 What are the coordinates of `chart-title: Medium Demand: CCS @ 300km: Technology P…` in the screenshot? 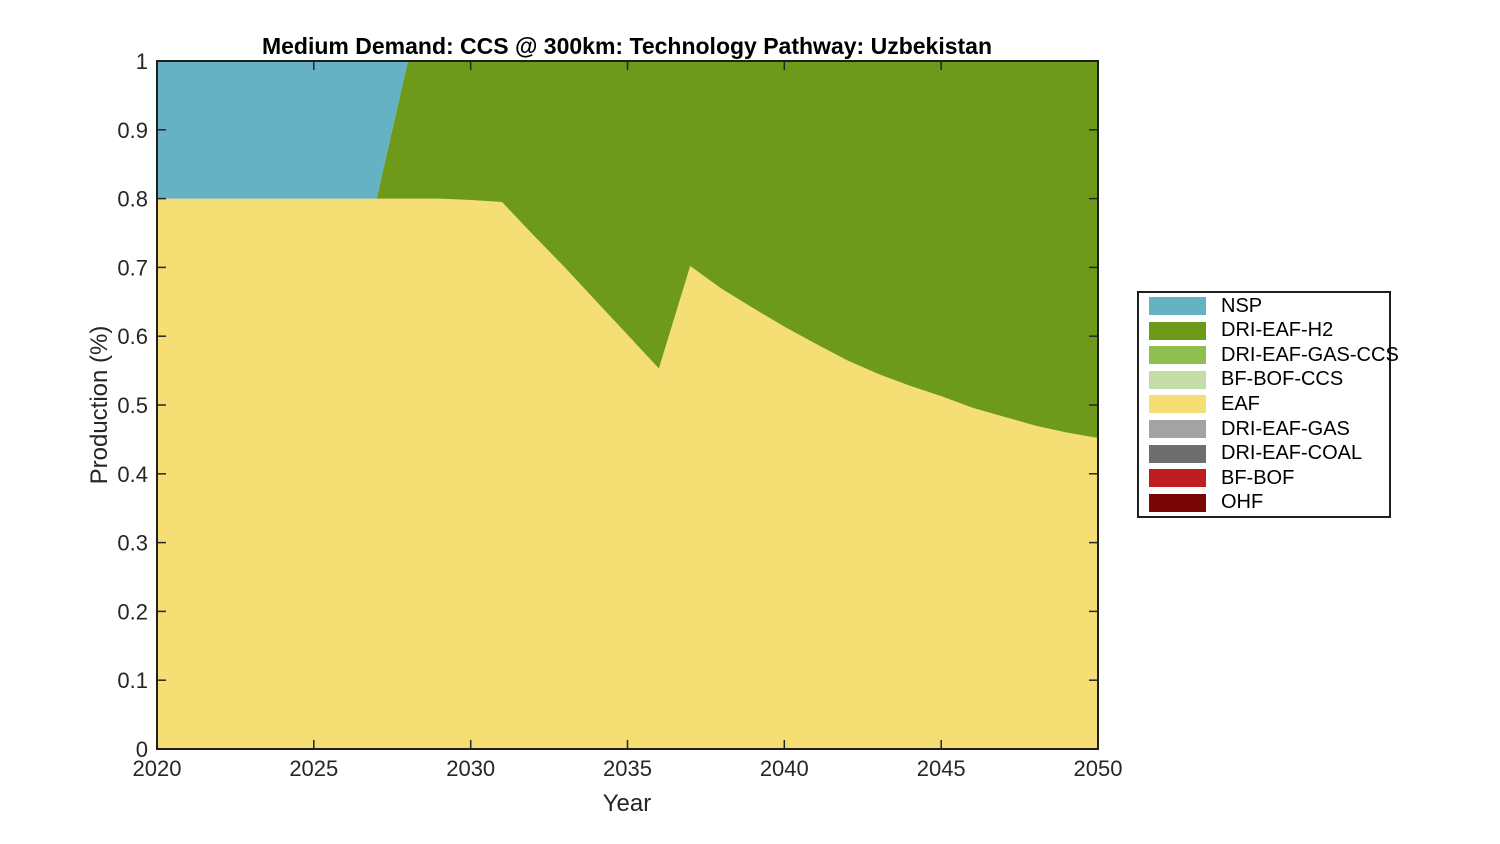 It's located at (627, 46).